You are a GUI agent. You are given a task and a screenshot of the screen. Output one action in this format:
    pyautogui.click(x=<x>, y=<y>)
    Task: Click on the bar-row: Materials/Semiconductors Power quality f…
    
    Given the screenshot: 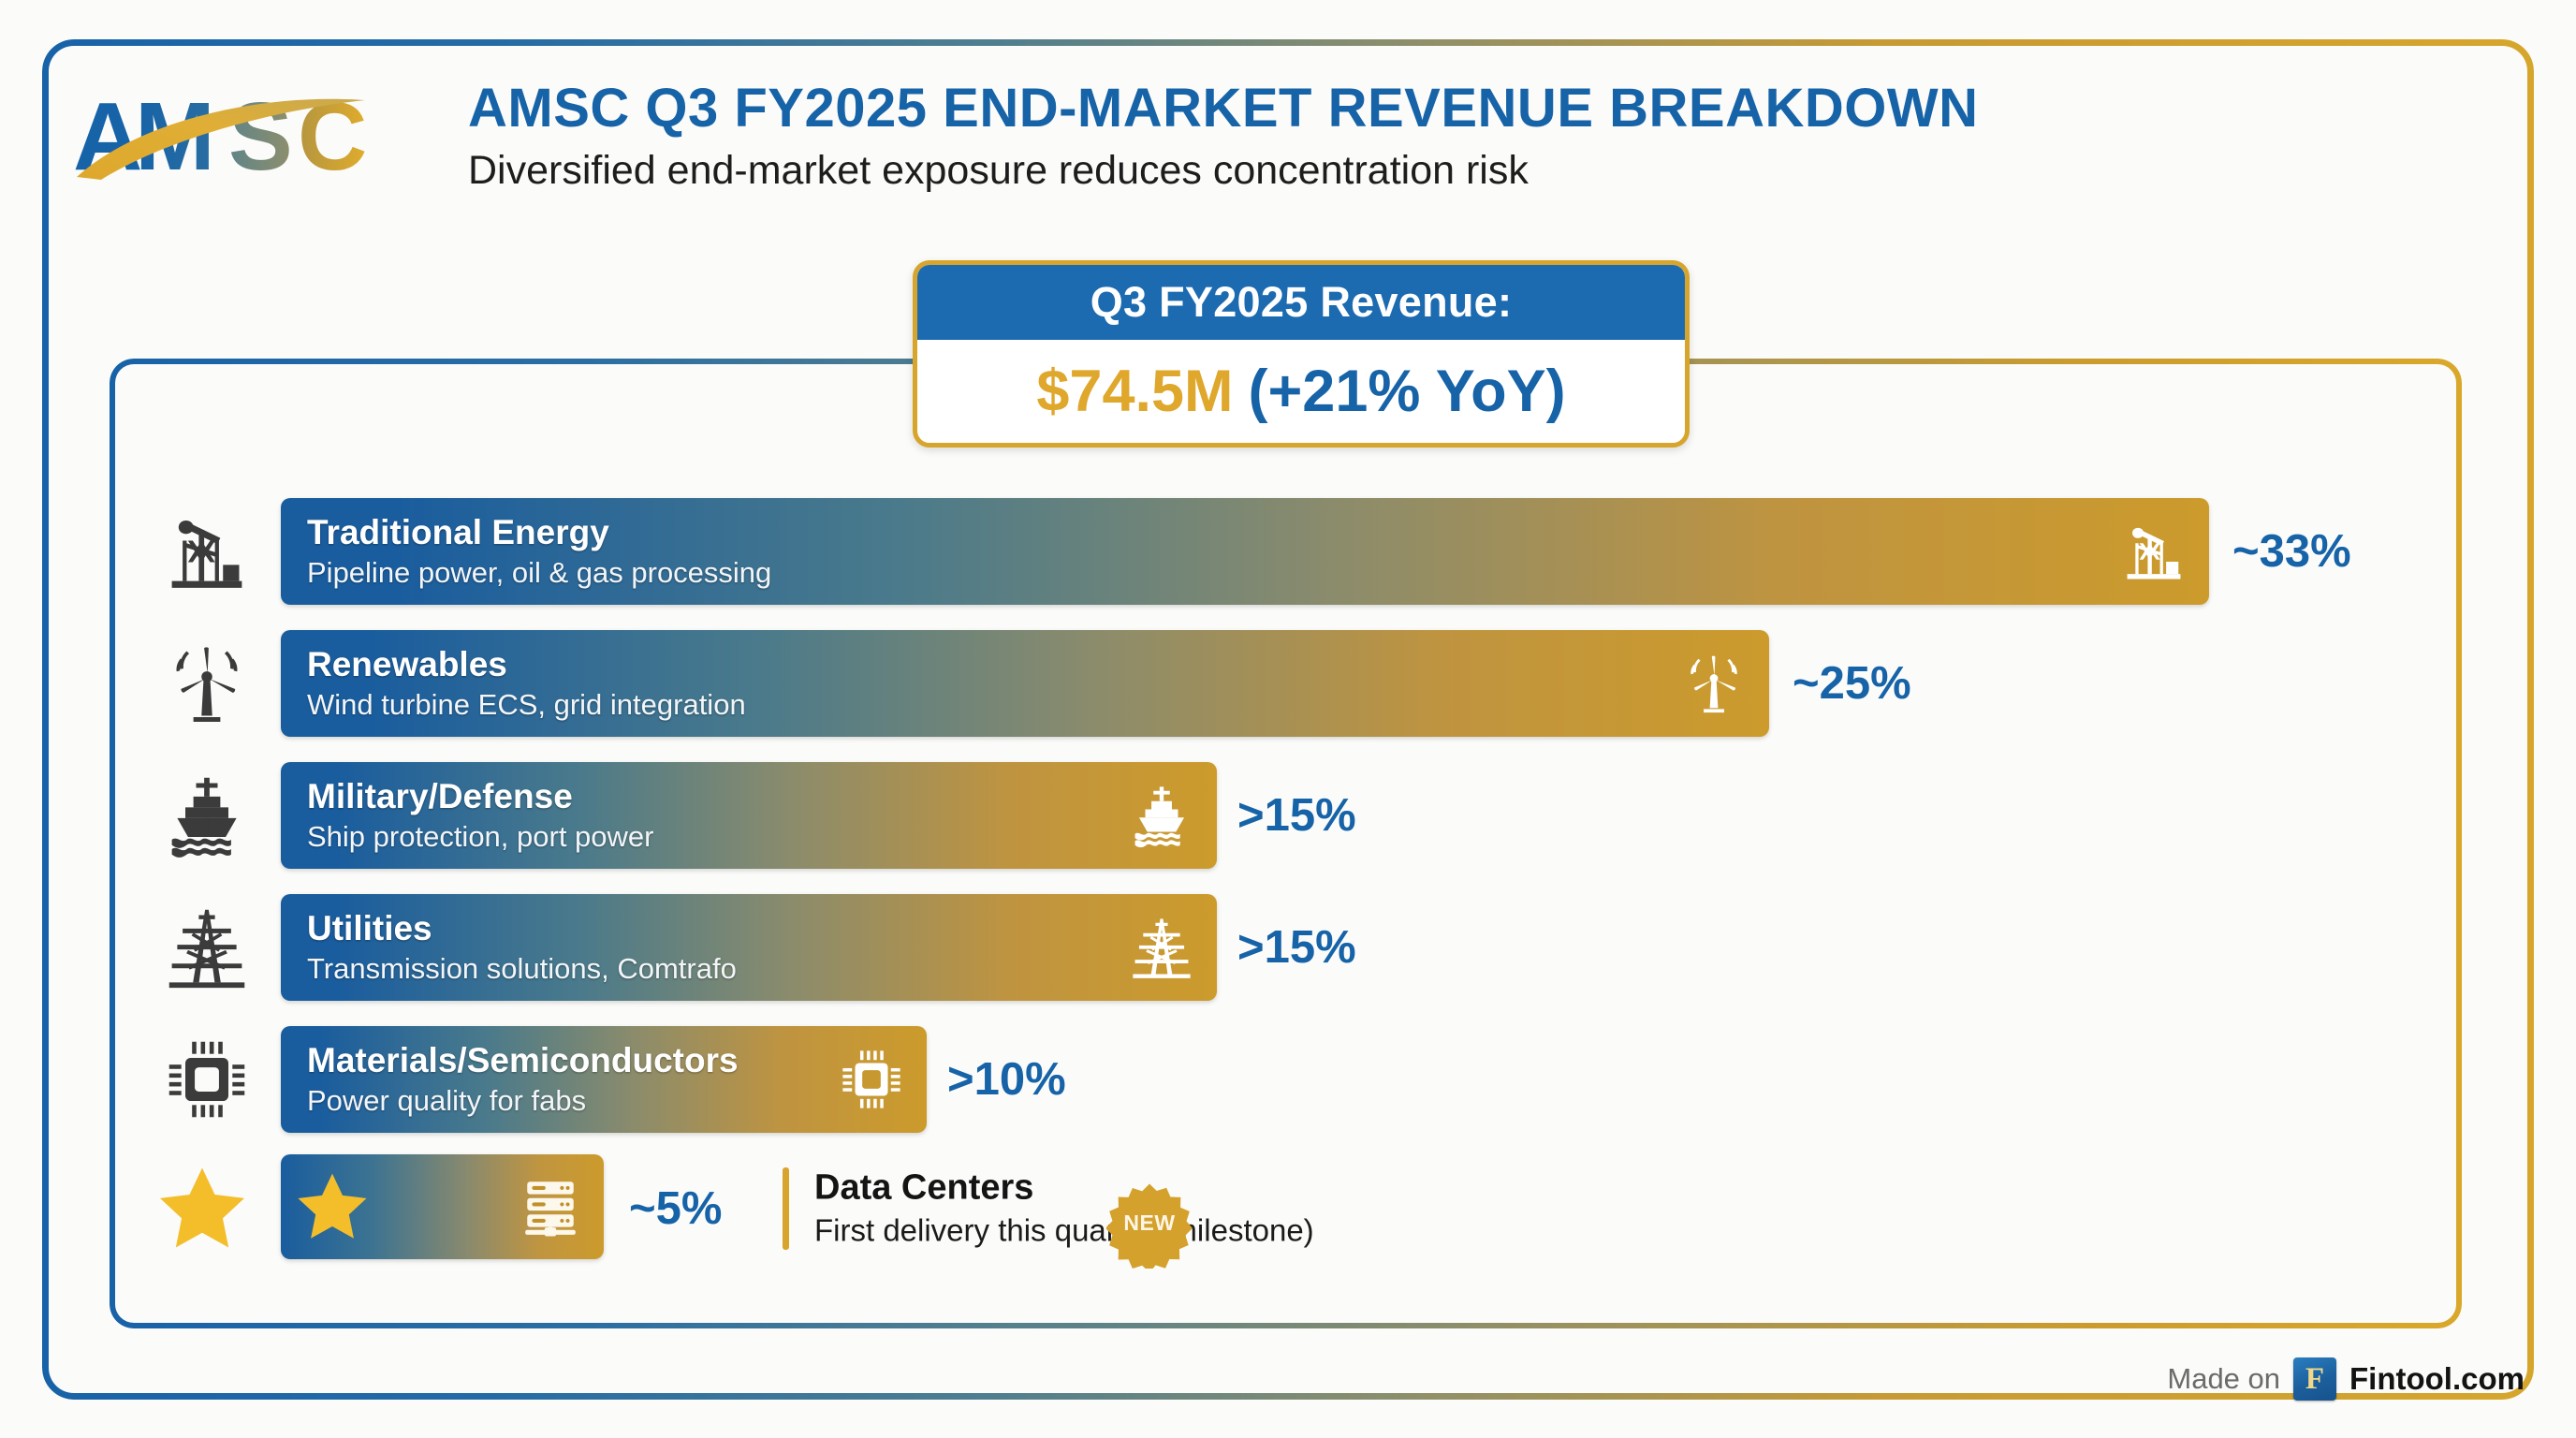 What is the action you would take?
    pyautogui.click(x=1288, y=1079)
    